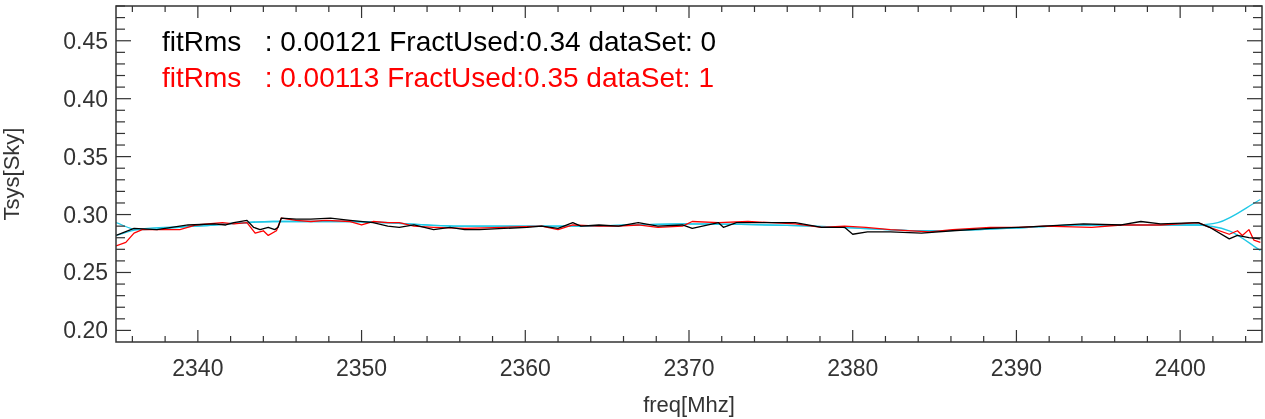  Describe the element at coordinates (689, 404) in the screenshot. I see `x-axis-title: freq[Mhz]` at that location.